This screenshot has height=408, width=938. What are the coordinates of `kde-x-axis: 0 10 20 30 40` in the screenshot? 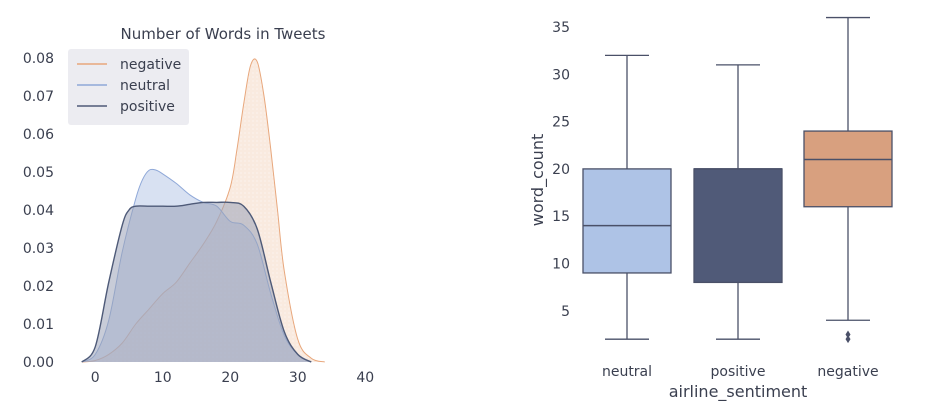 It's located at (232, 378).